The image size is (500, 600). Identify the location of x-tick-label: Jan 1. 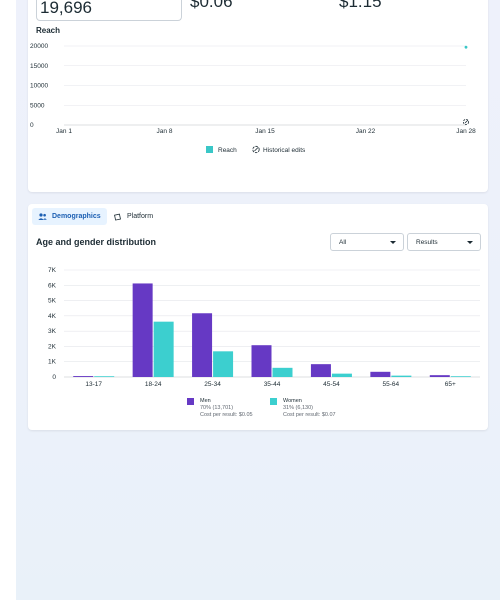
(64, 131).